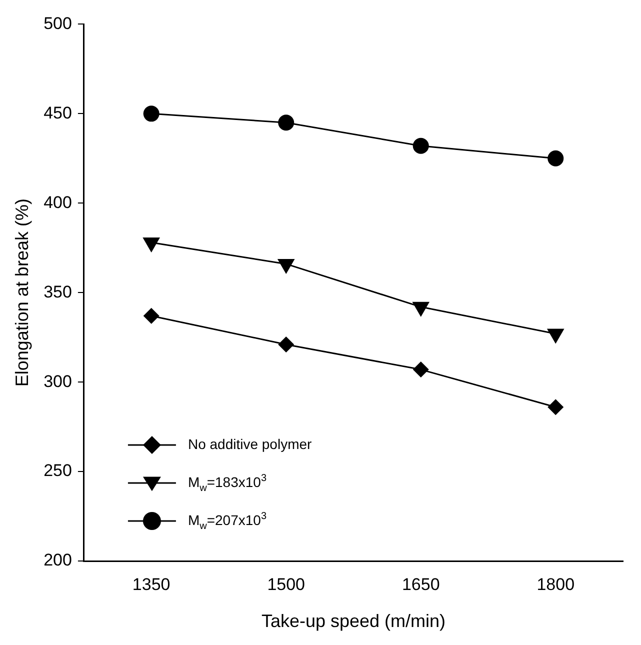 Image resolution: width=641 pixels, height=645 pixels. What do you see at coordinates (22, 292) in the screenshot?
I see `y-axis-title: Elongation at break (%)` at bounding box center [22, 292].